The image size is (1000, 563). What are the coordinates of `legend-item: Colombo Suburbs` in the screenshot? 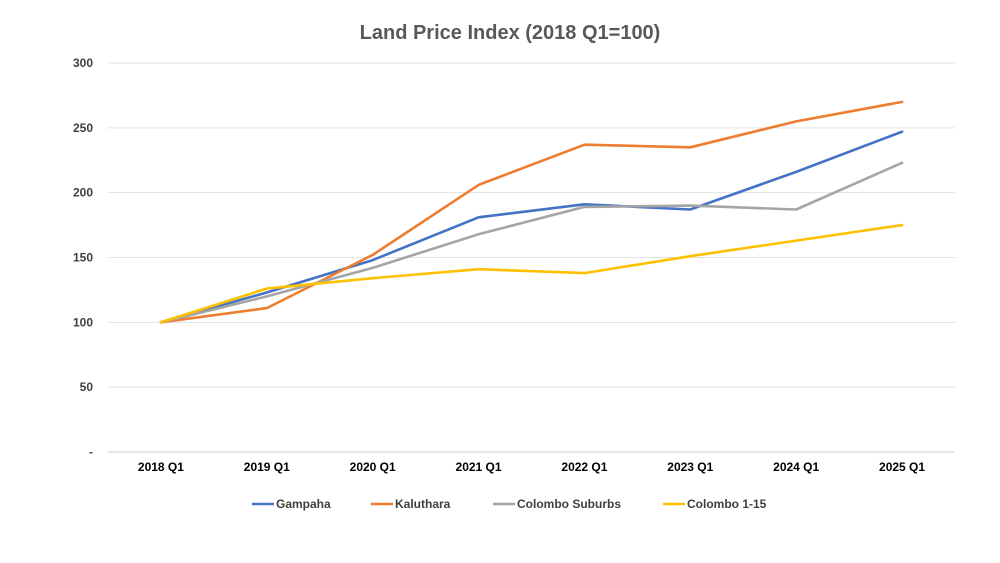 It's located at (557, 504).